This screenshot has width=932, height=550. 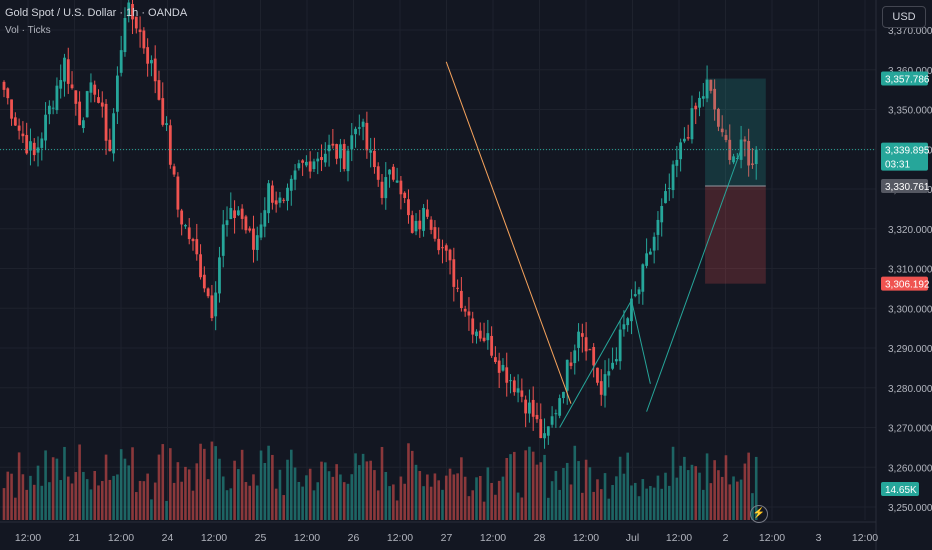 What do you see at coordinates (96, 13) in the screenshot?
I see `symbol-title: Gold Spot / U.S. Dollar · 1h · OANDA` at bounding box center [96, 13].